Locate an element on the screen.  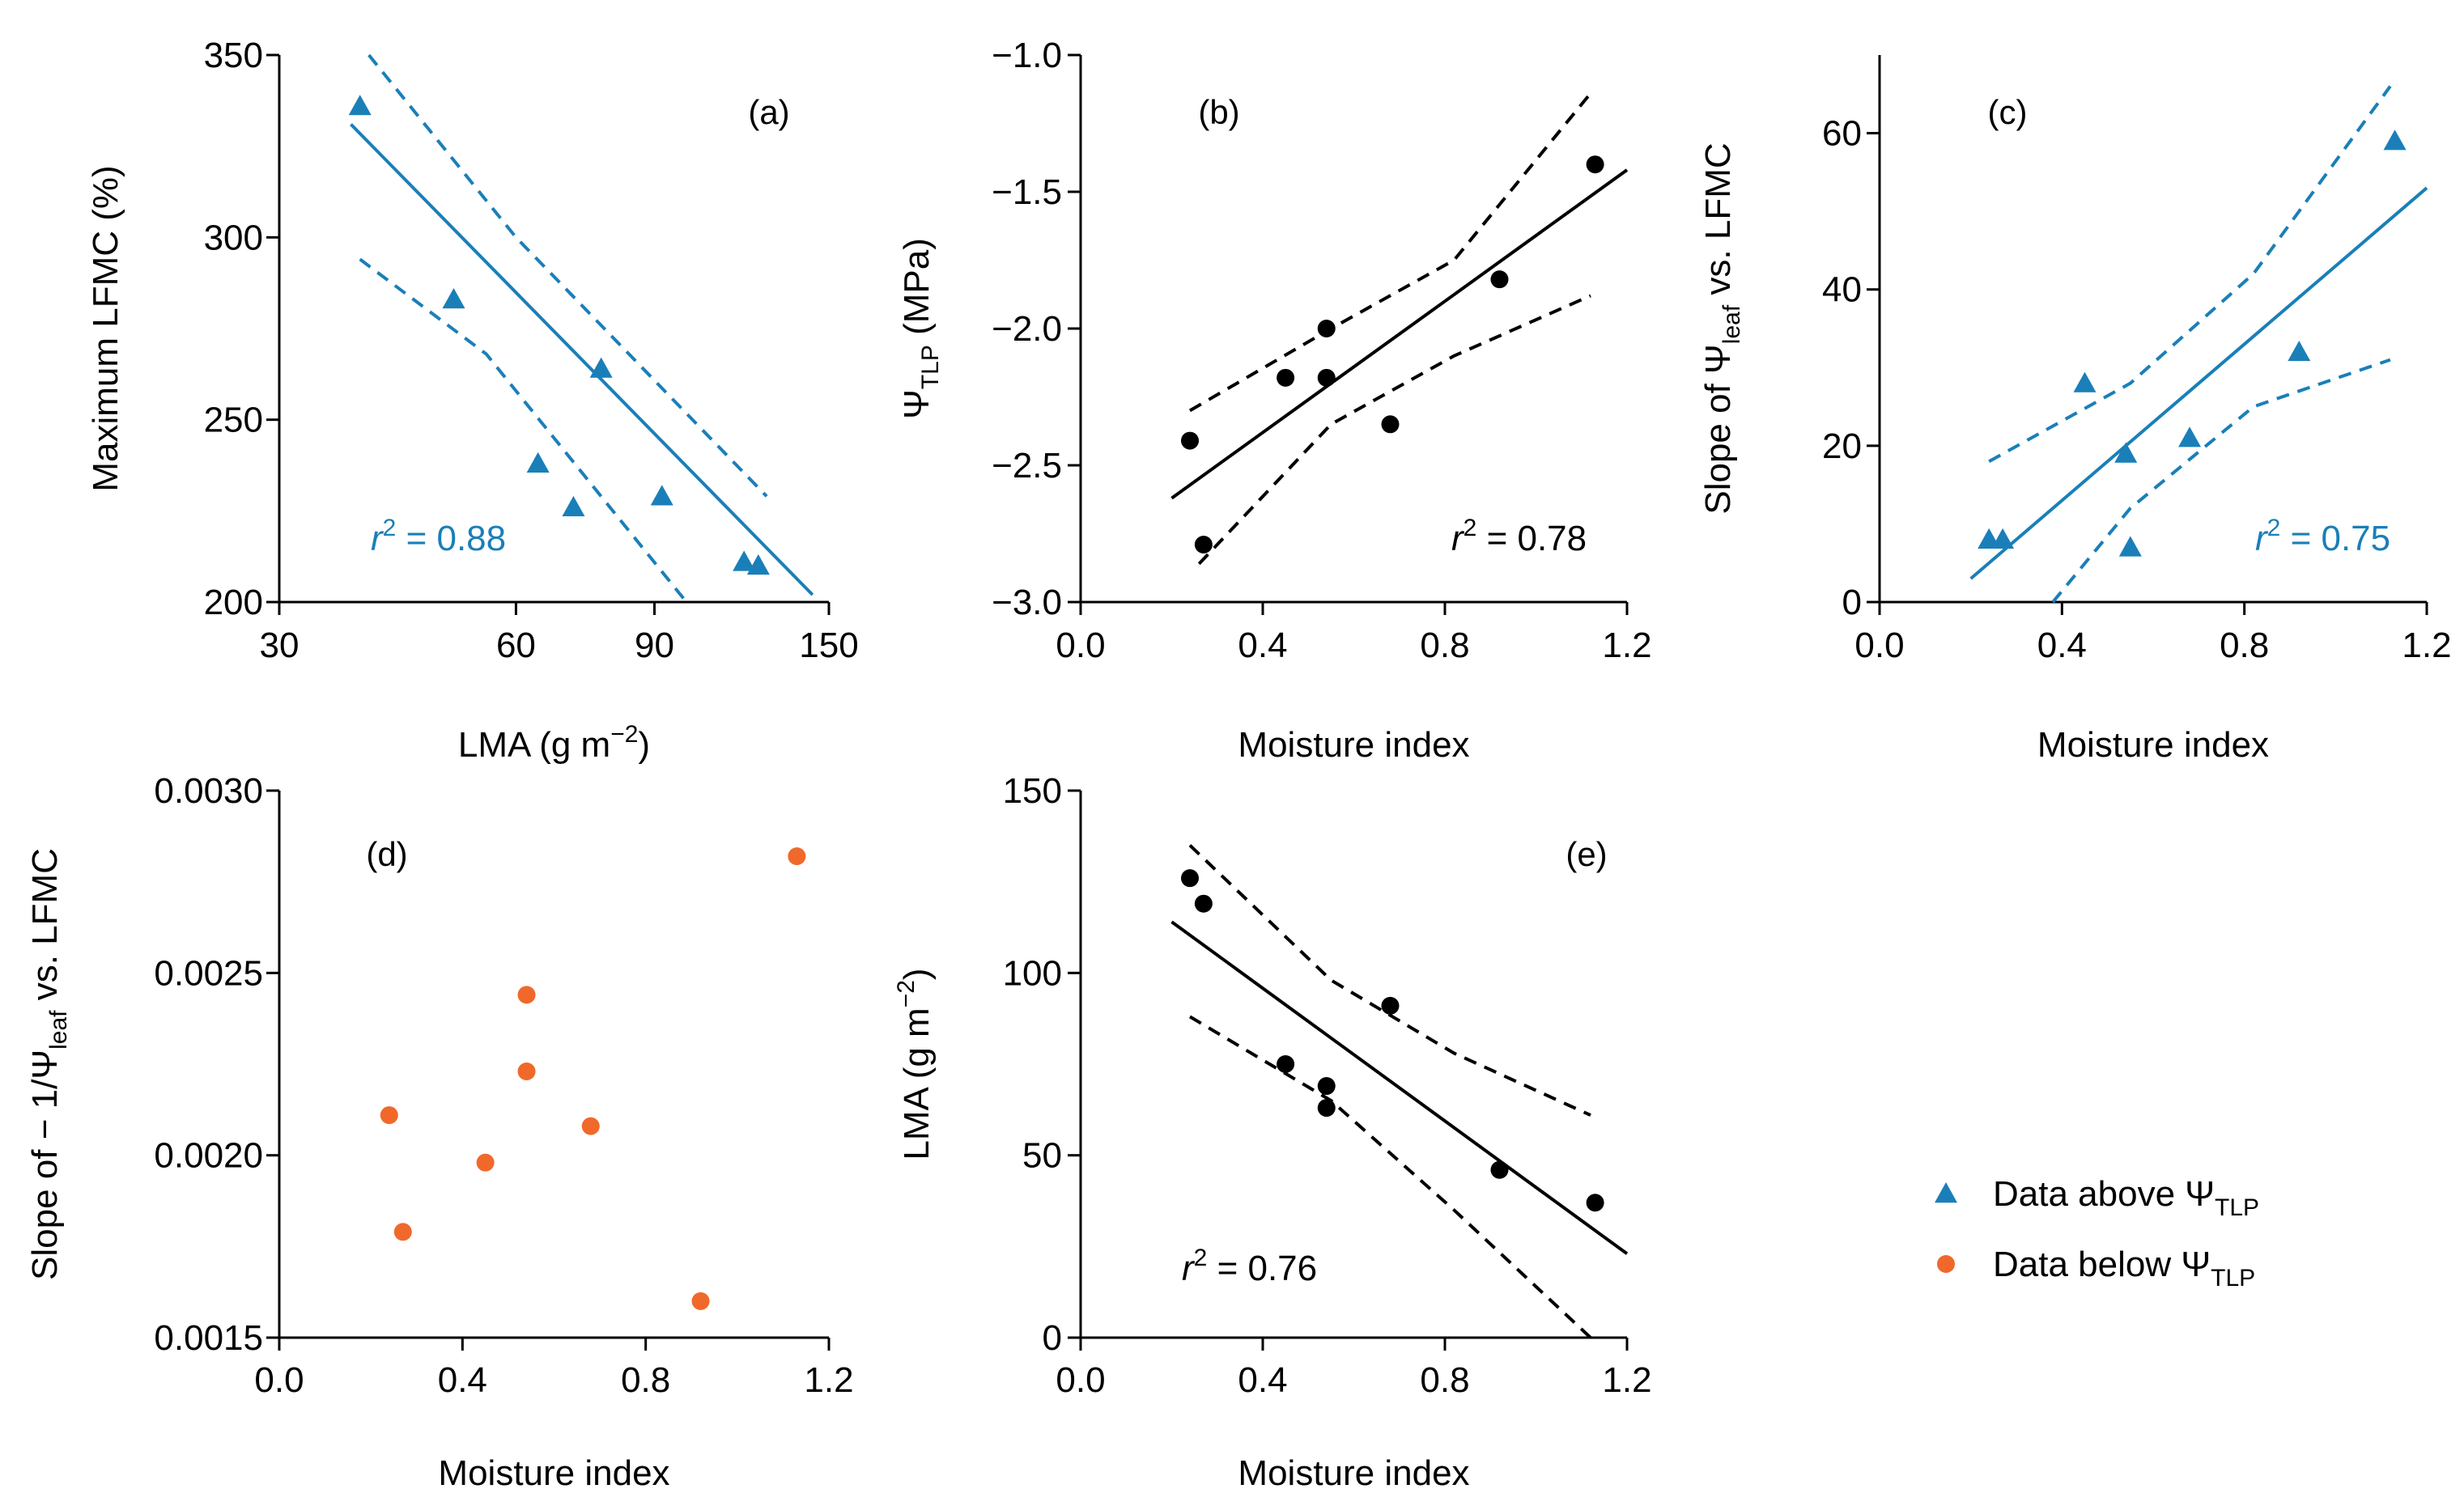
y-axis-label: ΨTLP (MPa) is located at coordinates (921, 328).